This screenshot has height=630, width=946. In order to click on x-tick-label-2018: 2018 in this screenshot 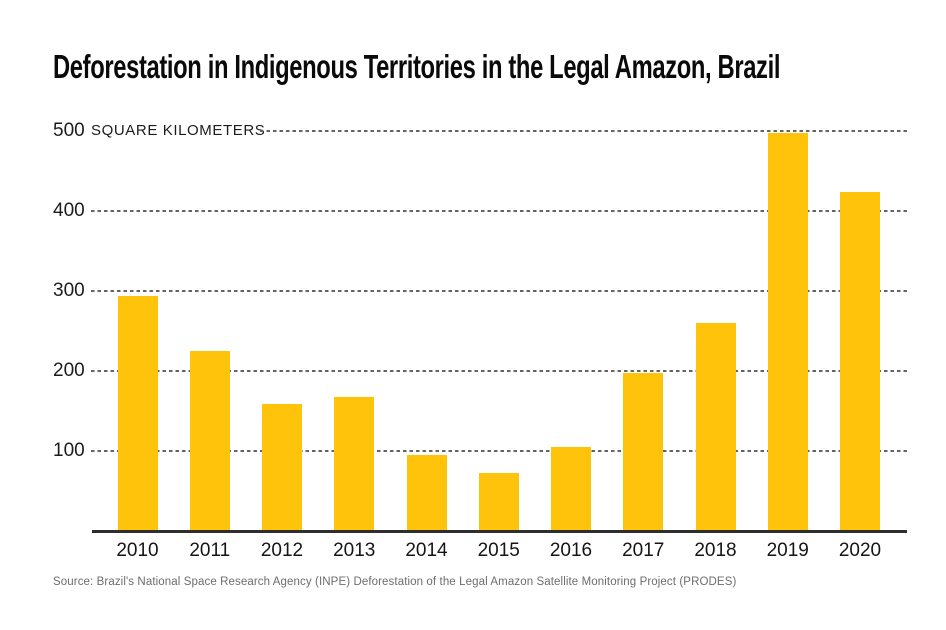, I will do `click(715, 550)`.